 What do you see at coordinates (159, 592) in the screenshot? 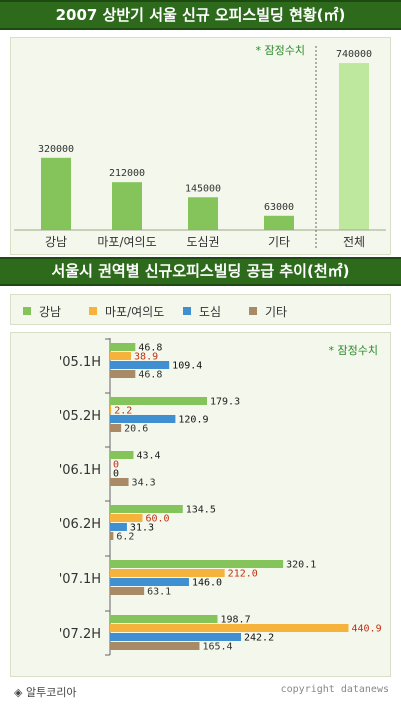
I see `bar-value-label-4-3: 63.1` at bounding box center [159, 592].